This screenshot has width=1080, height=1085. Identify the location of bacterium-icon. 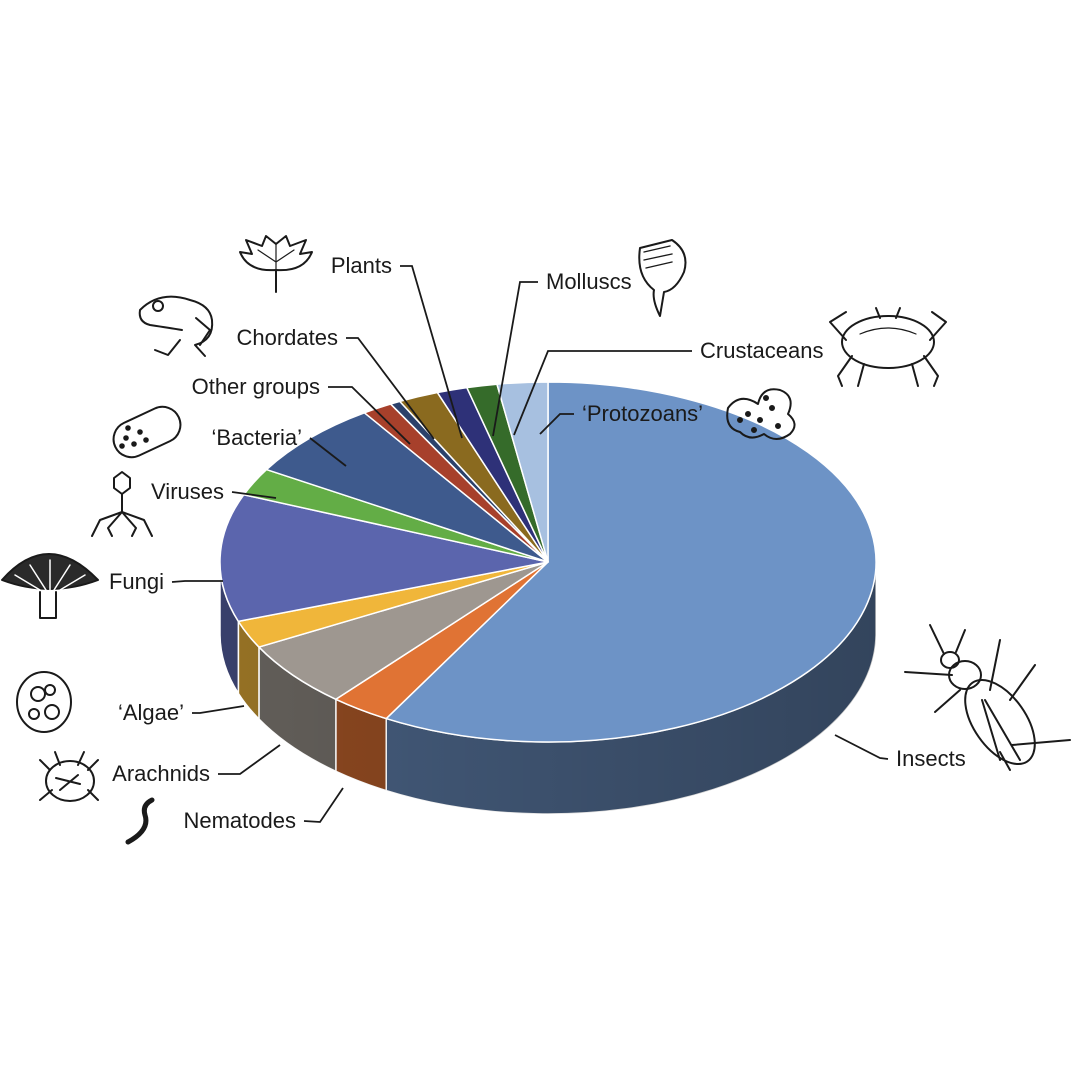
(147, 432).